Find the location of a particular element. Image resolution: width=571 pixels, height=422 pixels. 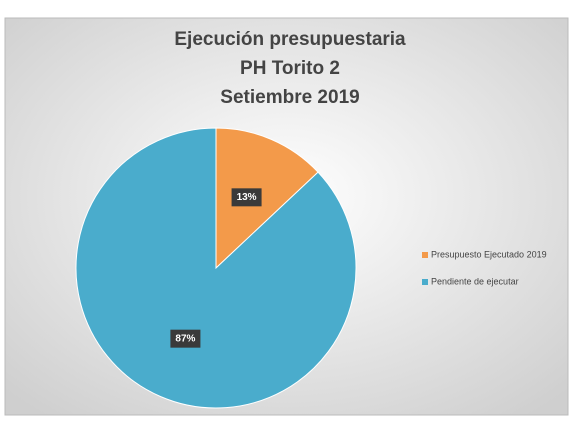

legend-label: Presupuesto Ejecutado 2019 is located at coordinates (489, 254).